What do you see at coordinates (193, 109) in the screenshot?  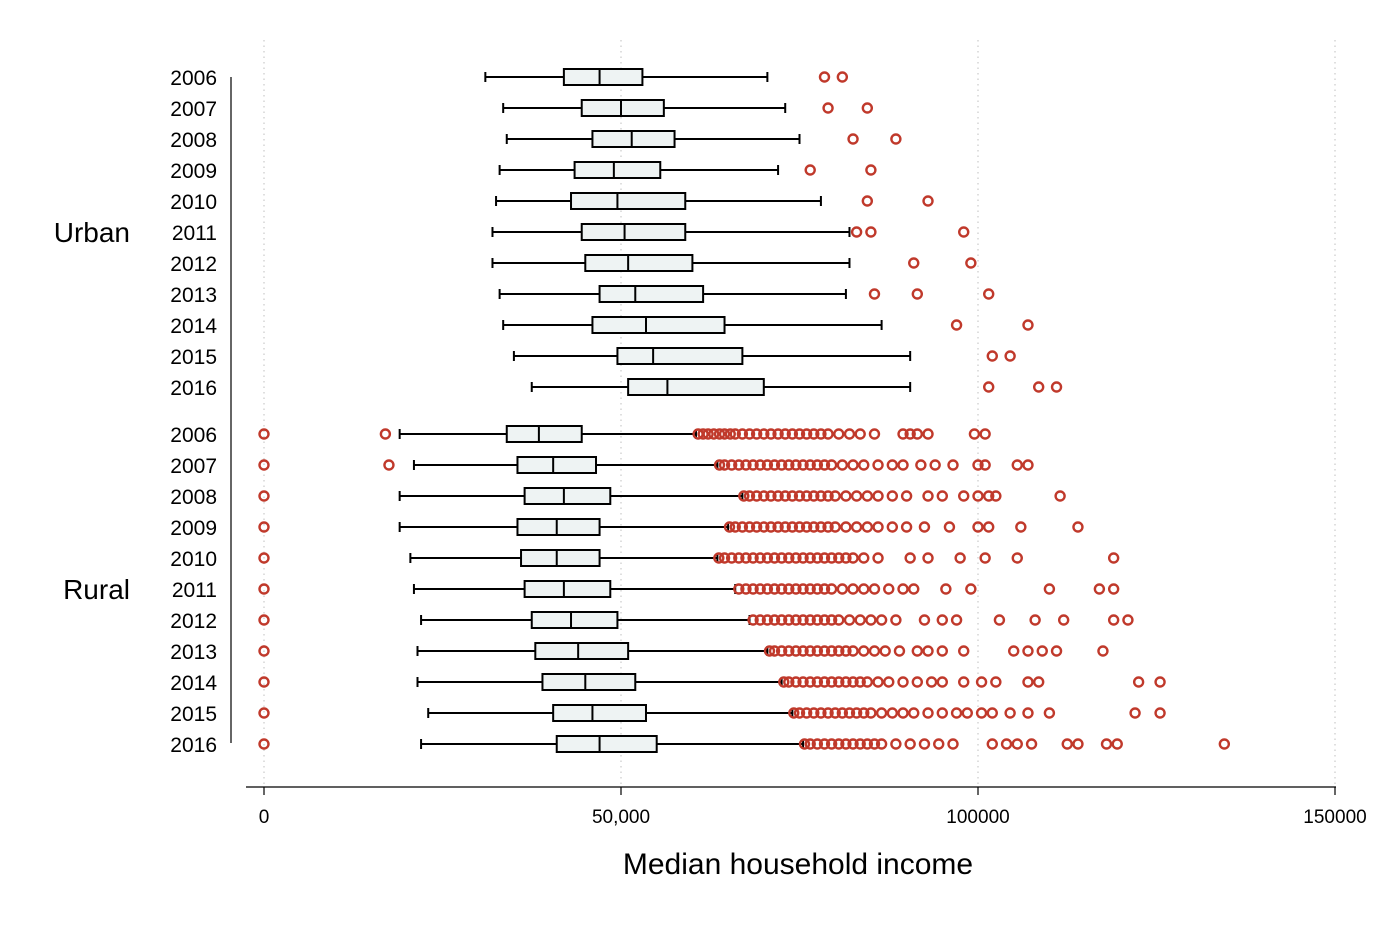 I see `y-tick-label: 2007` at bounding box center [193, 109].